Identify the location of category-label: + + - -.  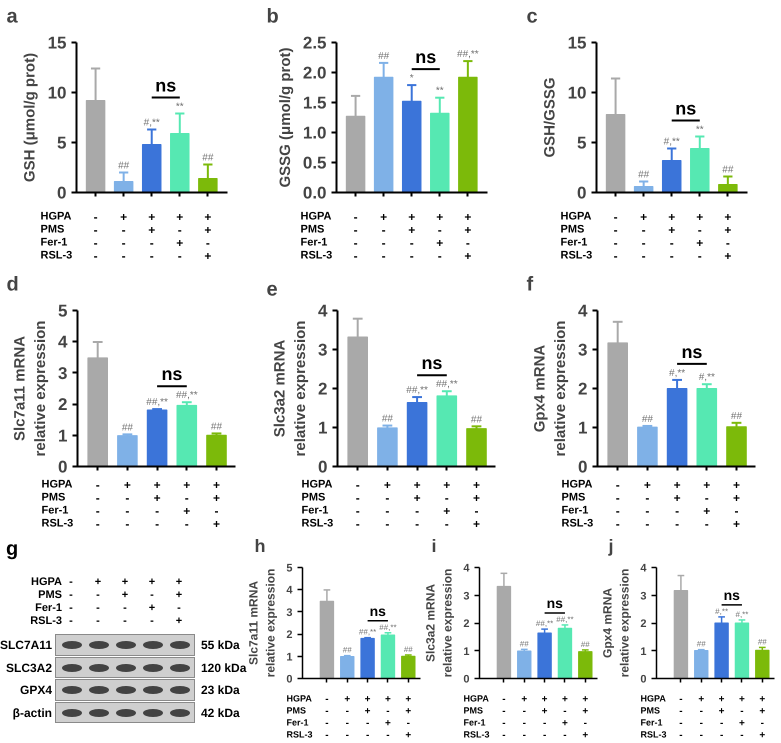
(125, 601).